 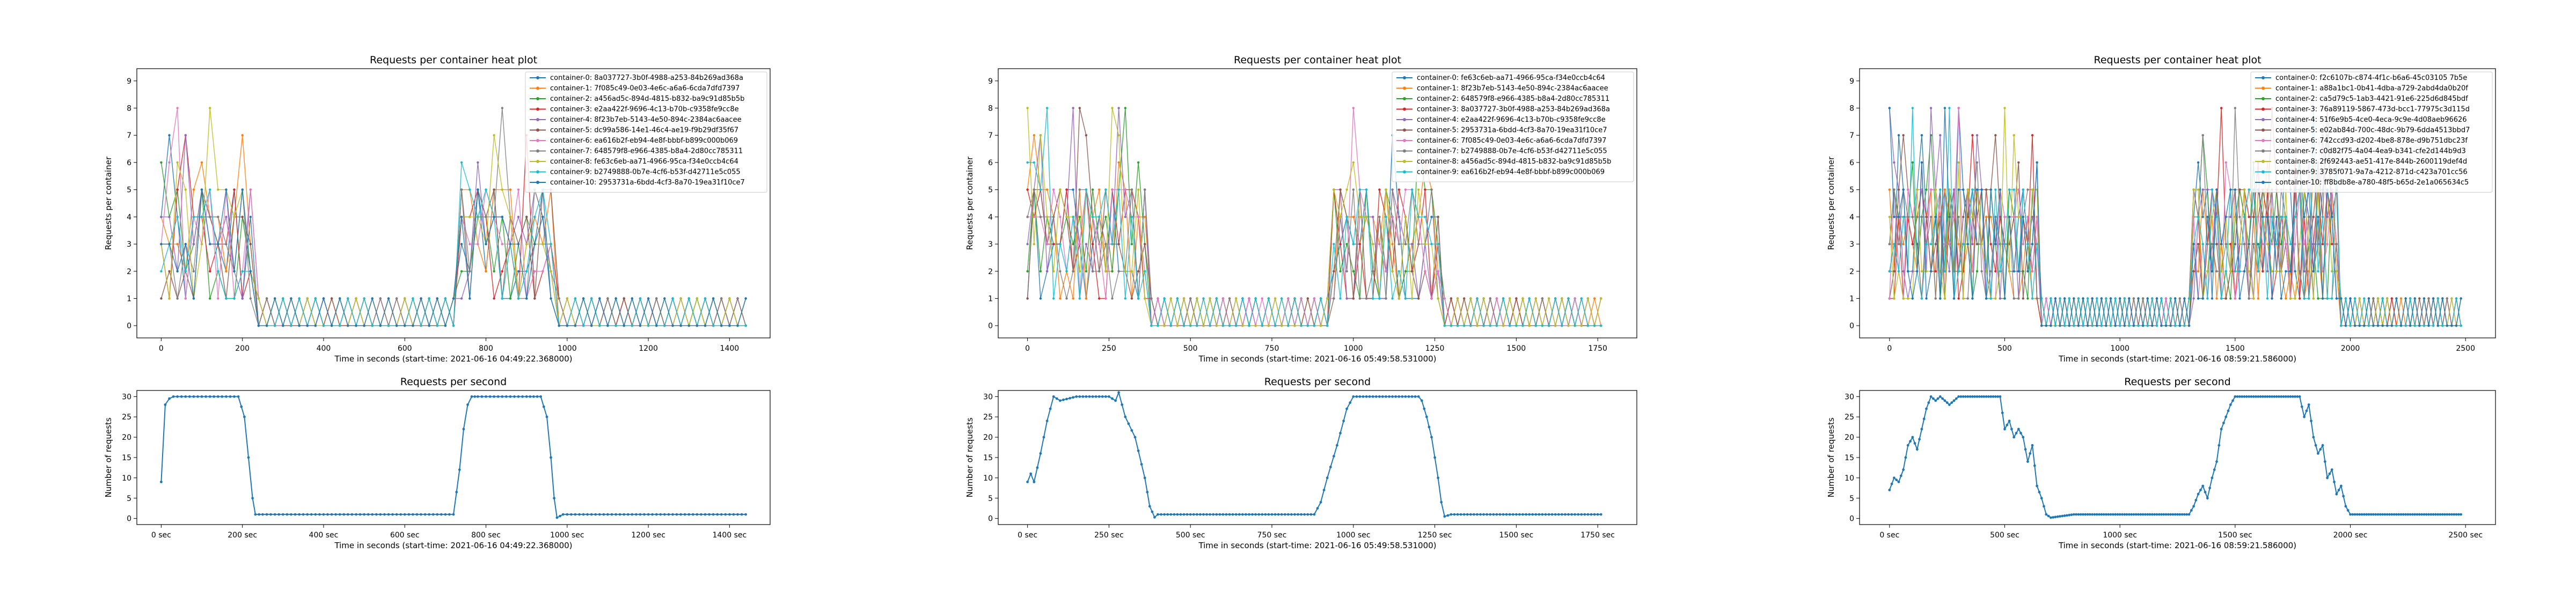 What do you see at coordinates (730, 348) in the screenshot?
I see `x-tick-label: 1400` at bounding box center [730, 348].